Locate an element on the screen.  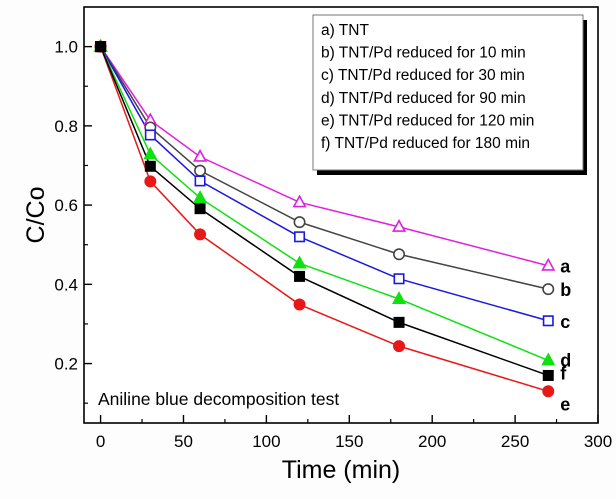
legend-item: a) TNT is located at coordinates (345, 30).